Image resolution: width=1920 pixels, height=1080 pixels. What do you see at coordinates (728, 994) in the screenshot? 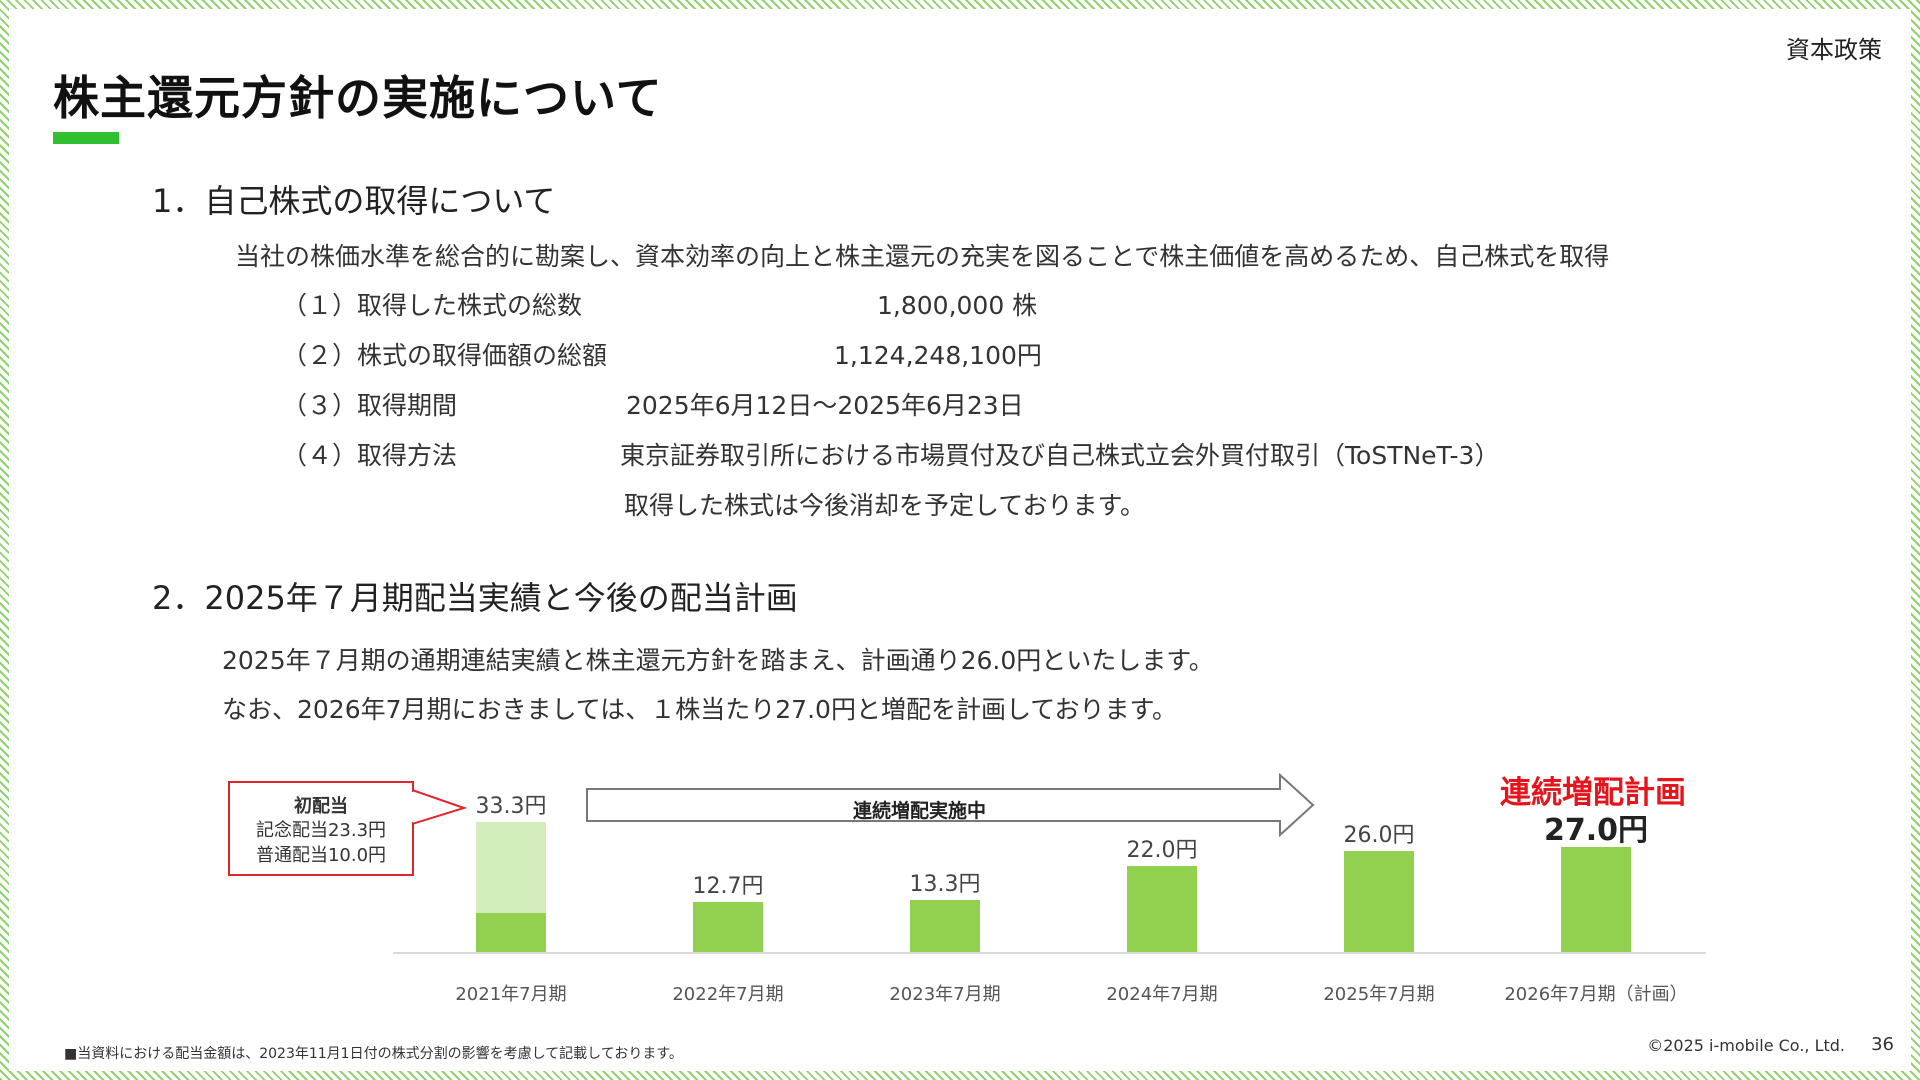
I see `category-label: 2022年7月期` at bounding box center [728, 994].